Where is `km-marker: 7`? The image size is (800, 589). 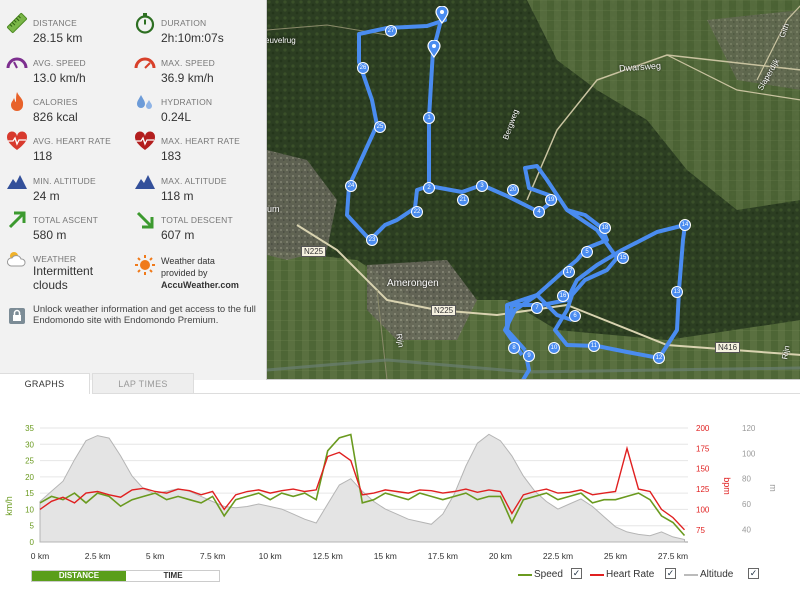 km-marker: 7 is located at coordinates (537, 308).